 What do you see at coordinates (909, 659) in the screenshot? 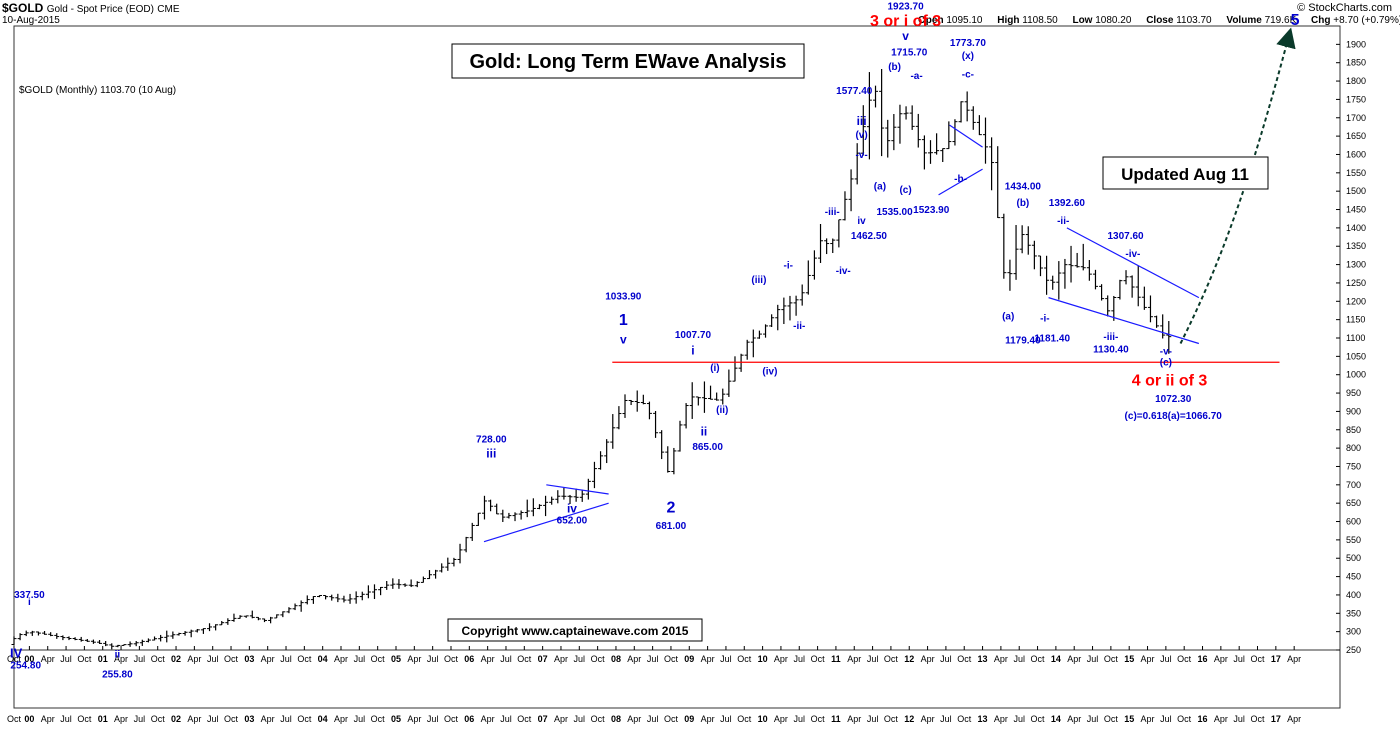
I see `x-tick-label: 12` at bounding box center [909, 659].